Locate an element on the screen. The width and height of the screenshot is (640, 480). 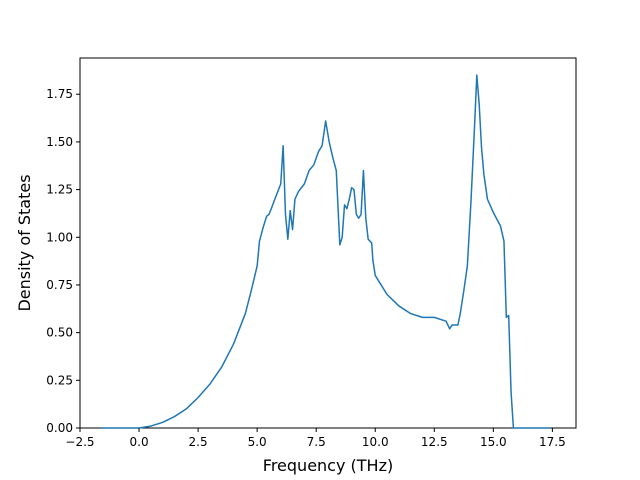
y-tick-label: 0.75 is located at coordinates (59, 285).